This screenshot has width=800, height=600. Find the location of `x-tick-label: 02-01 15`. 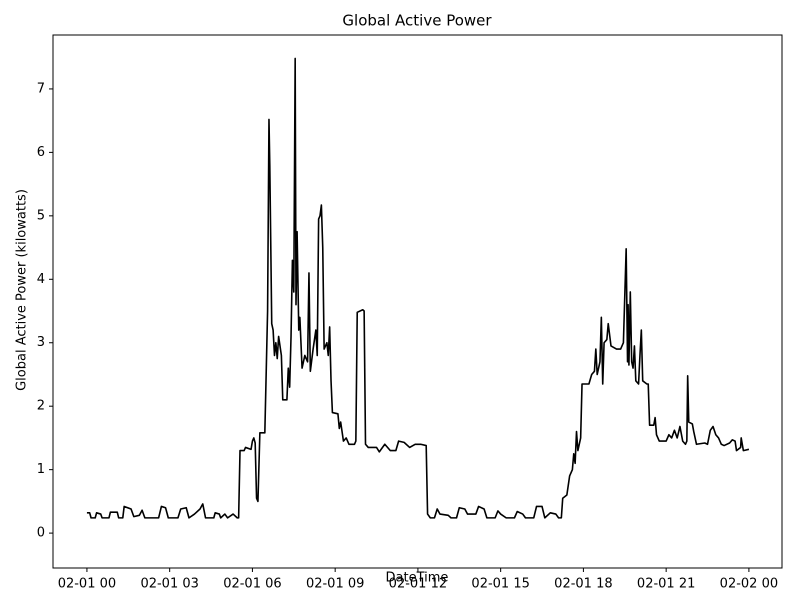

x-tick-label: 02-01 15 is located at coordinates (500, 584).